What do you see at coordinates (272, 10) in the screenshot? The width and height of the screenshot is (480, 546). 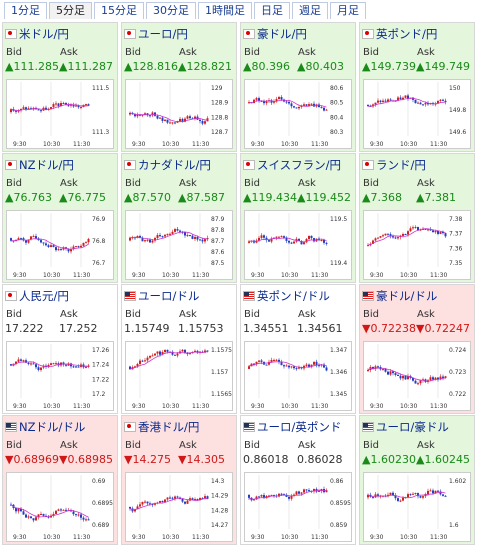 I see `tab-5: 日足` at bounding box center [272, 10].